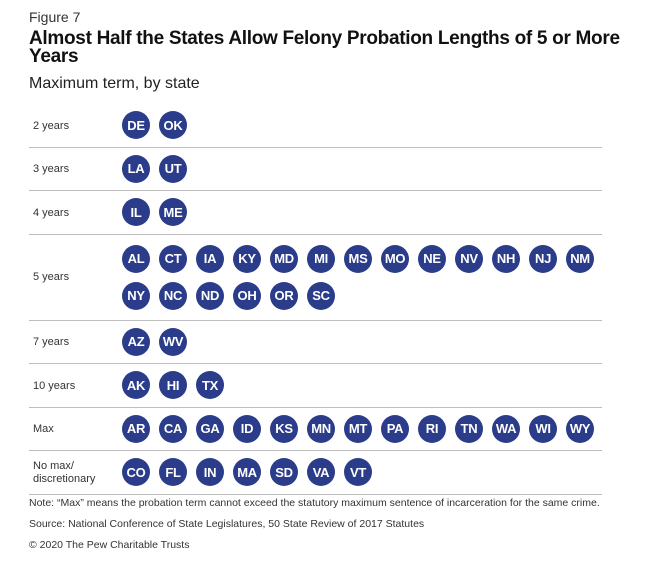 The width and height of the screenshot is (650, 564). Describe the element at coordinates (173, 125) in the screenshot. I see `state-bubble-ok: OK` at that location.